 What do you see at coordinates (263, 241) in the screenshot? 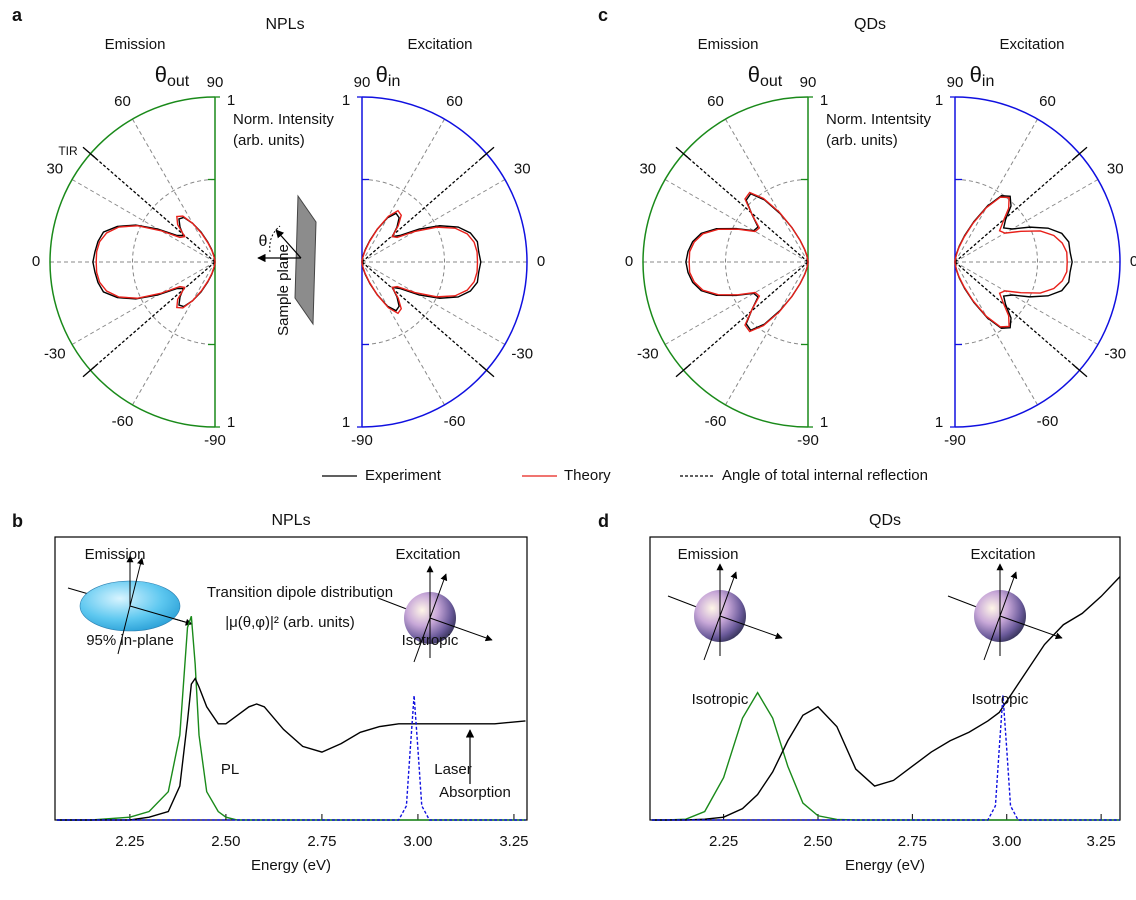
I see `diagram-theta: θ` at bounding box center [263, 241].